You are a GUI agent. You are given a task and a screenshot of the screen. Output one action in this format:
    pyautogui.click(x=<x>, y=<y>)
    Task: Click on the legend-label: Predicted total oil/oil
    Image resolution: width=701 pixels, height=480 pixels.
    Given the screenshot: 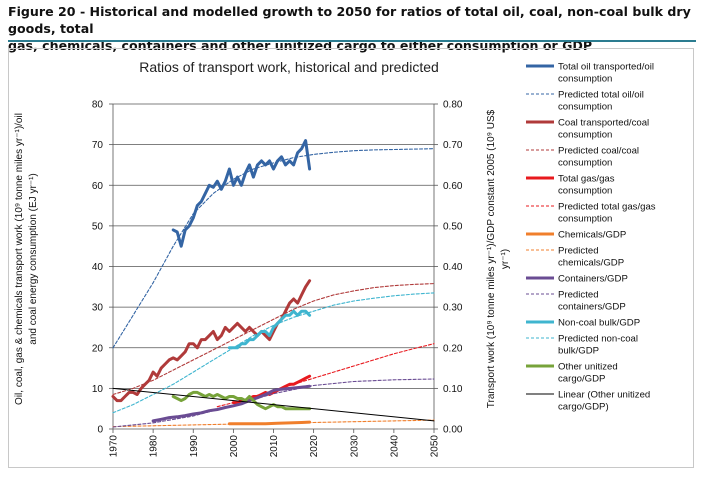 What is the action you would take?
    pyautogui.click(x=601, y=95)
    